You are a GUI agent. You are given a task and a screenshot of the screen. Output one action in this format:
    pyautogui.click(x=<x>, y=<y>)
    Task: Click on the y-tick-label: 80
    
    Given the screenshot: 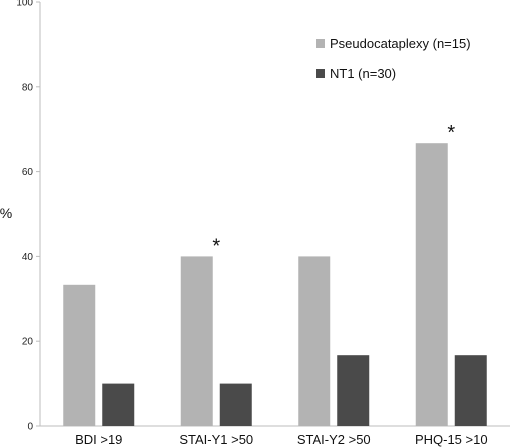 What is the action you would take?
    pyautogui.click(x=28, y=87)
    